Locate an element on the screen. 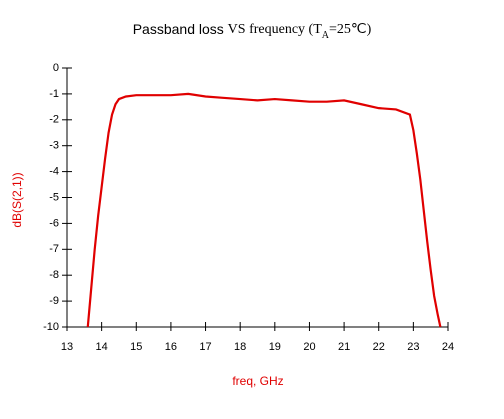  chart-title: Passband loss VS frequency (TA=25℃) is located at coordinates (252, 31).